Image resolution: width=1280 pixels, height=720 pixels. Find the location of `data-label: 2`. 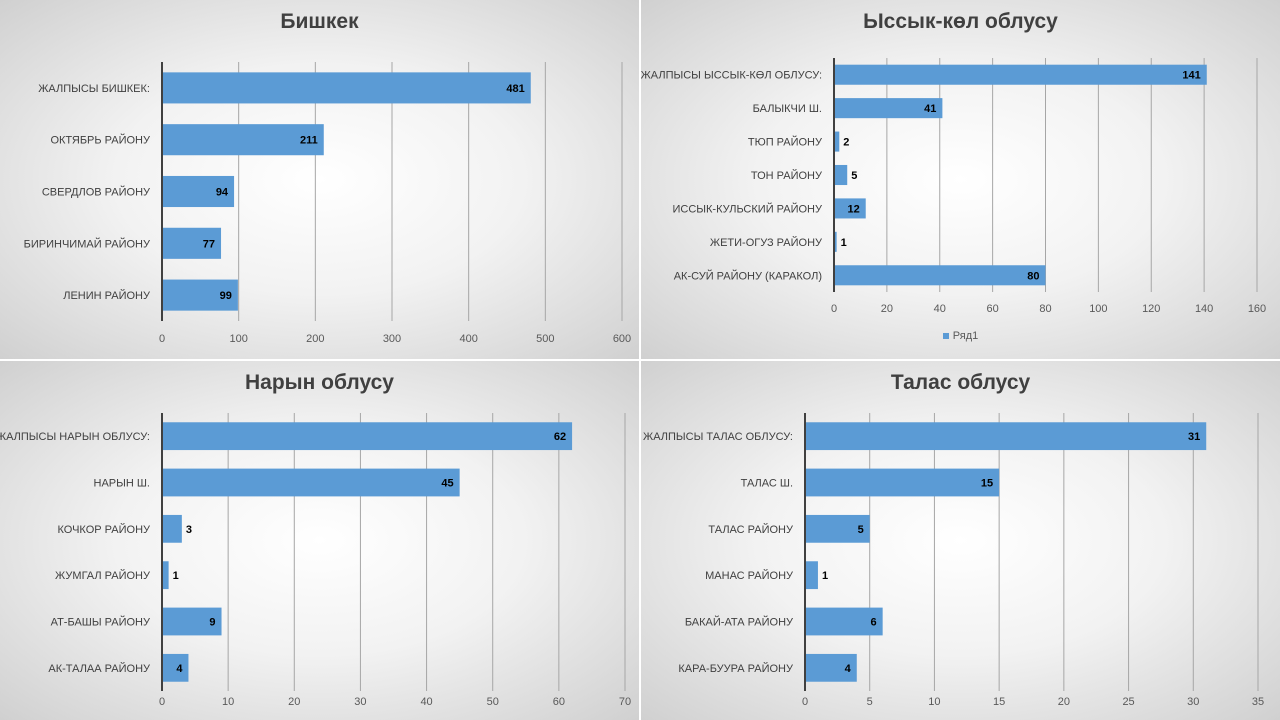

data-label: 2 is located at coordinates (846, 143).